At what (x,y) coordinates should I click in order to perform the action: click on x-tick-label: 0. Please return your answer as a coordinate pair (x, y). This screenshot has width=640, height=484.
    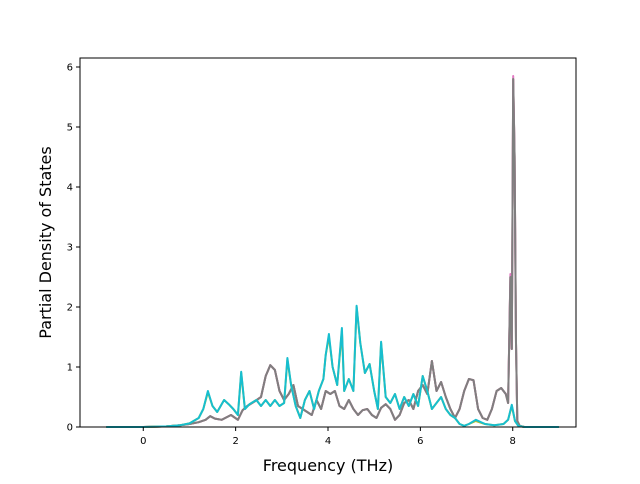
    Looking at the image, I should click on (143, 441).